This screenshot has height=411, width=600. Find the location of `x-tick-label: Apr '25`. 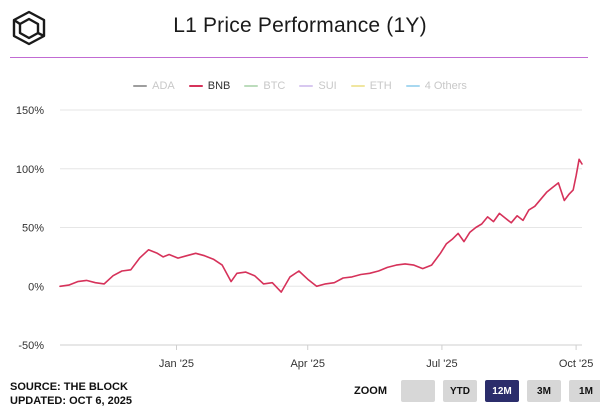

x-tick-label: Apr '25 is located at coordinates (307, 364).